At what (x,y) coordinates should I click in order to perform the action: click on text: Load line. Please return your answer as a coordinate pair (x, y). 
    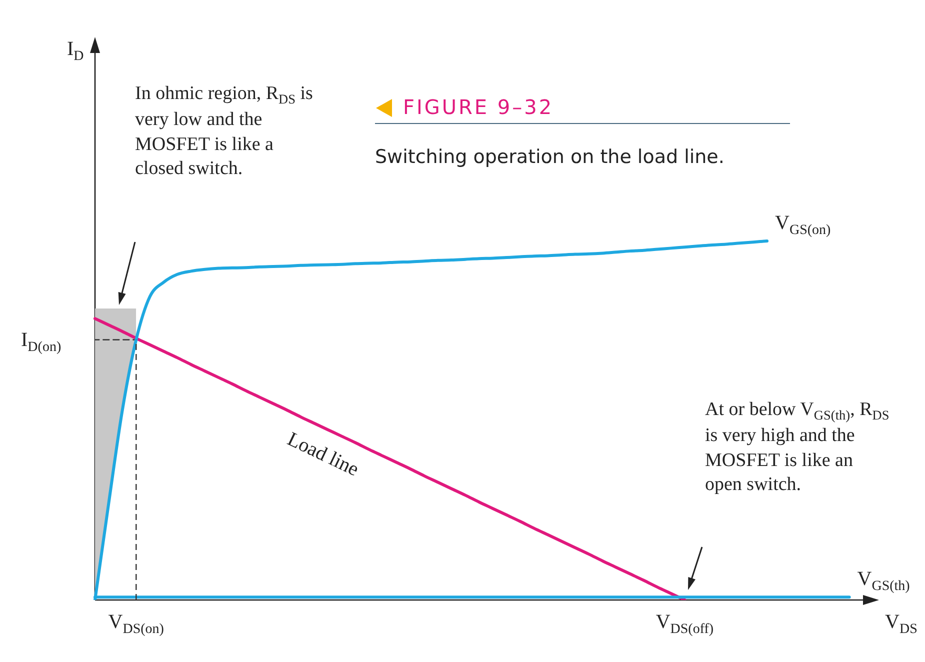
    Looking at the image, I should click on (323, 454).